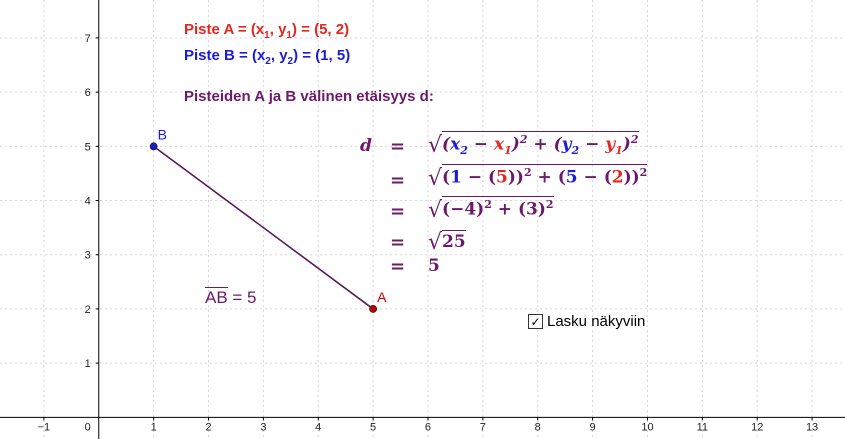  What do you see at coordinates (596, 321) in the screenshot?
I see `checkbox-label: Lasku näkyviin` at bounding box center [596, 321].